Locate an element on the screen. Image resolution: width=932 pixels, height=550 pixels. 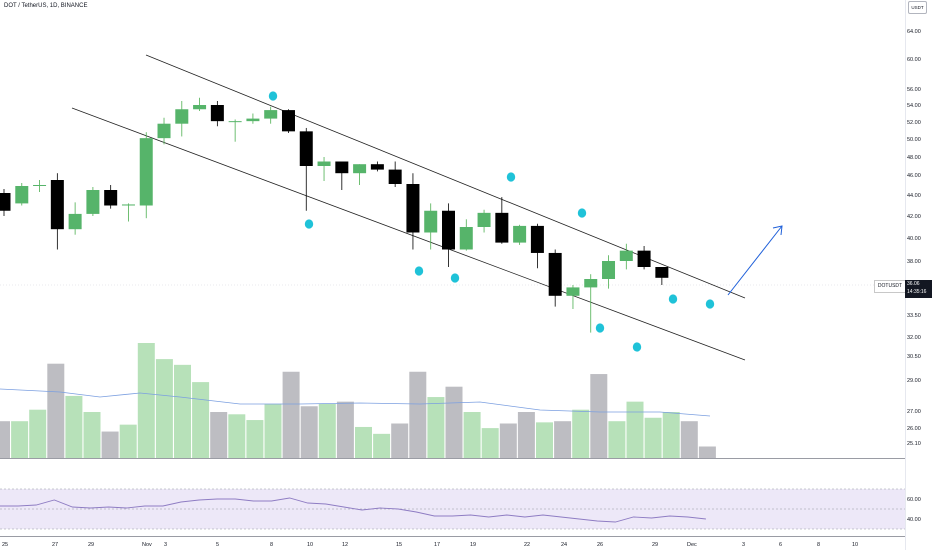
price-axis-label: 54.00 is located at coordinates (914, 106).